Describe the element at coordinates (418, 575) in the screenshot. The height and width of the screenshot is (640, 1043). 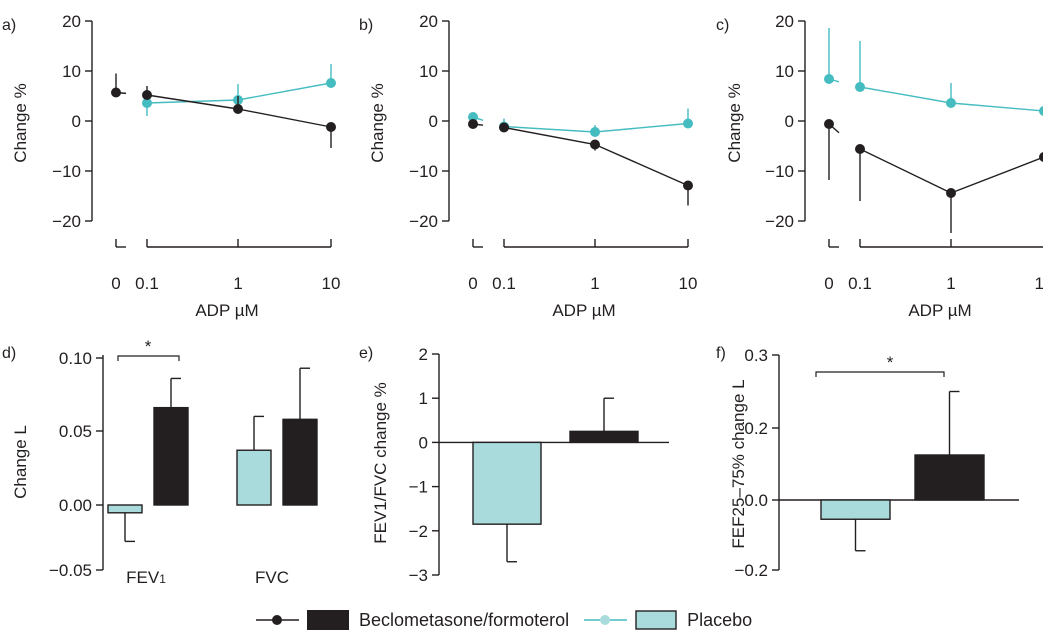
I see `y-tick-label: −3` at that location.